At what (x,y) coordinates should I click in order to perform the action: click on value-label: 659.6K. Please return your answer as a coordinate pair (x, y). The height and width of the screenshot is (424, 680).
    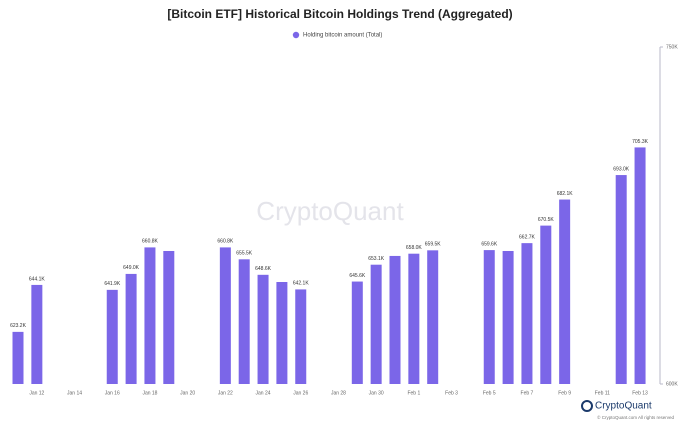
    Looking at the image, I should click on (489, 244).